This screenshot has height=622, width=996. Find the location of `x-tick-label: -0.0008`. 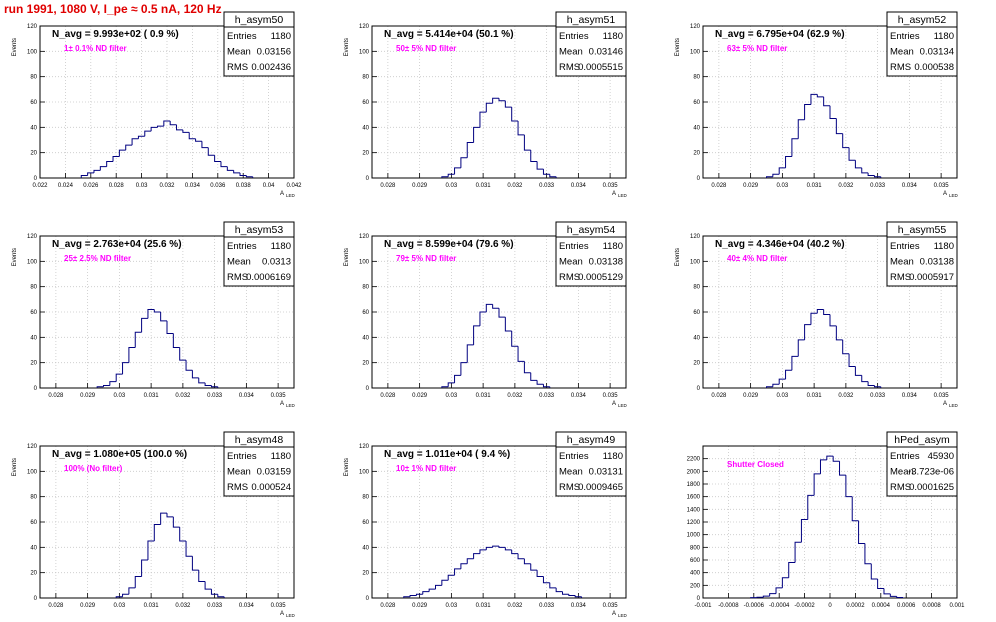

x-tick-label: -0.0008 is located at coordinates (728, 606).